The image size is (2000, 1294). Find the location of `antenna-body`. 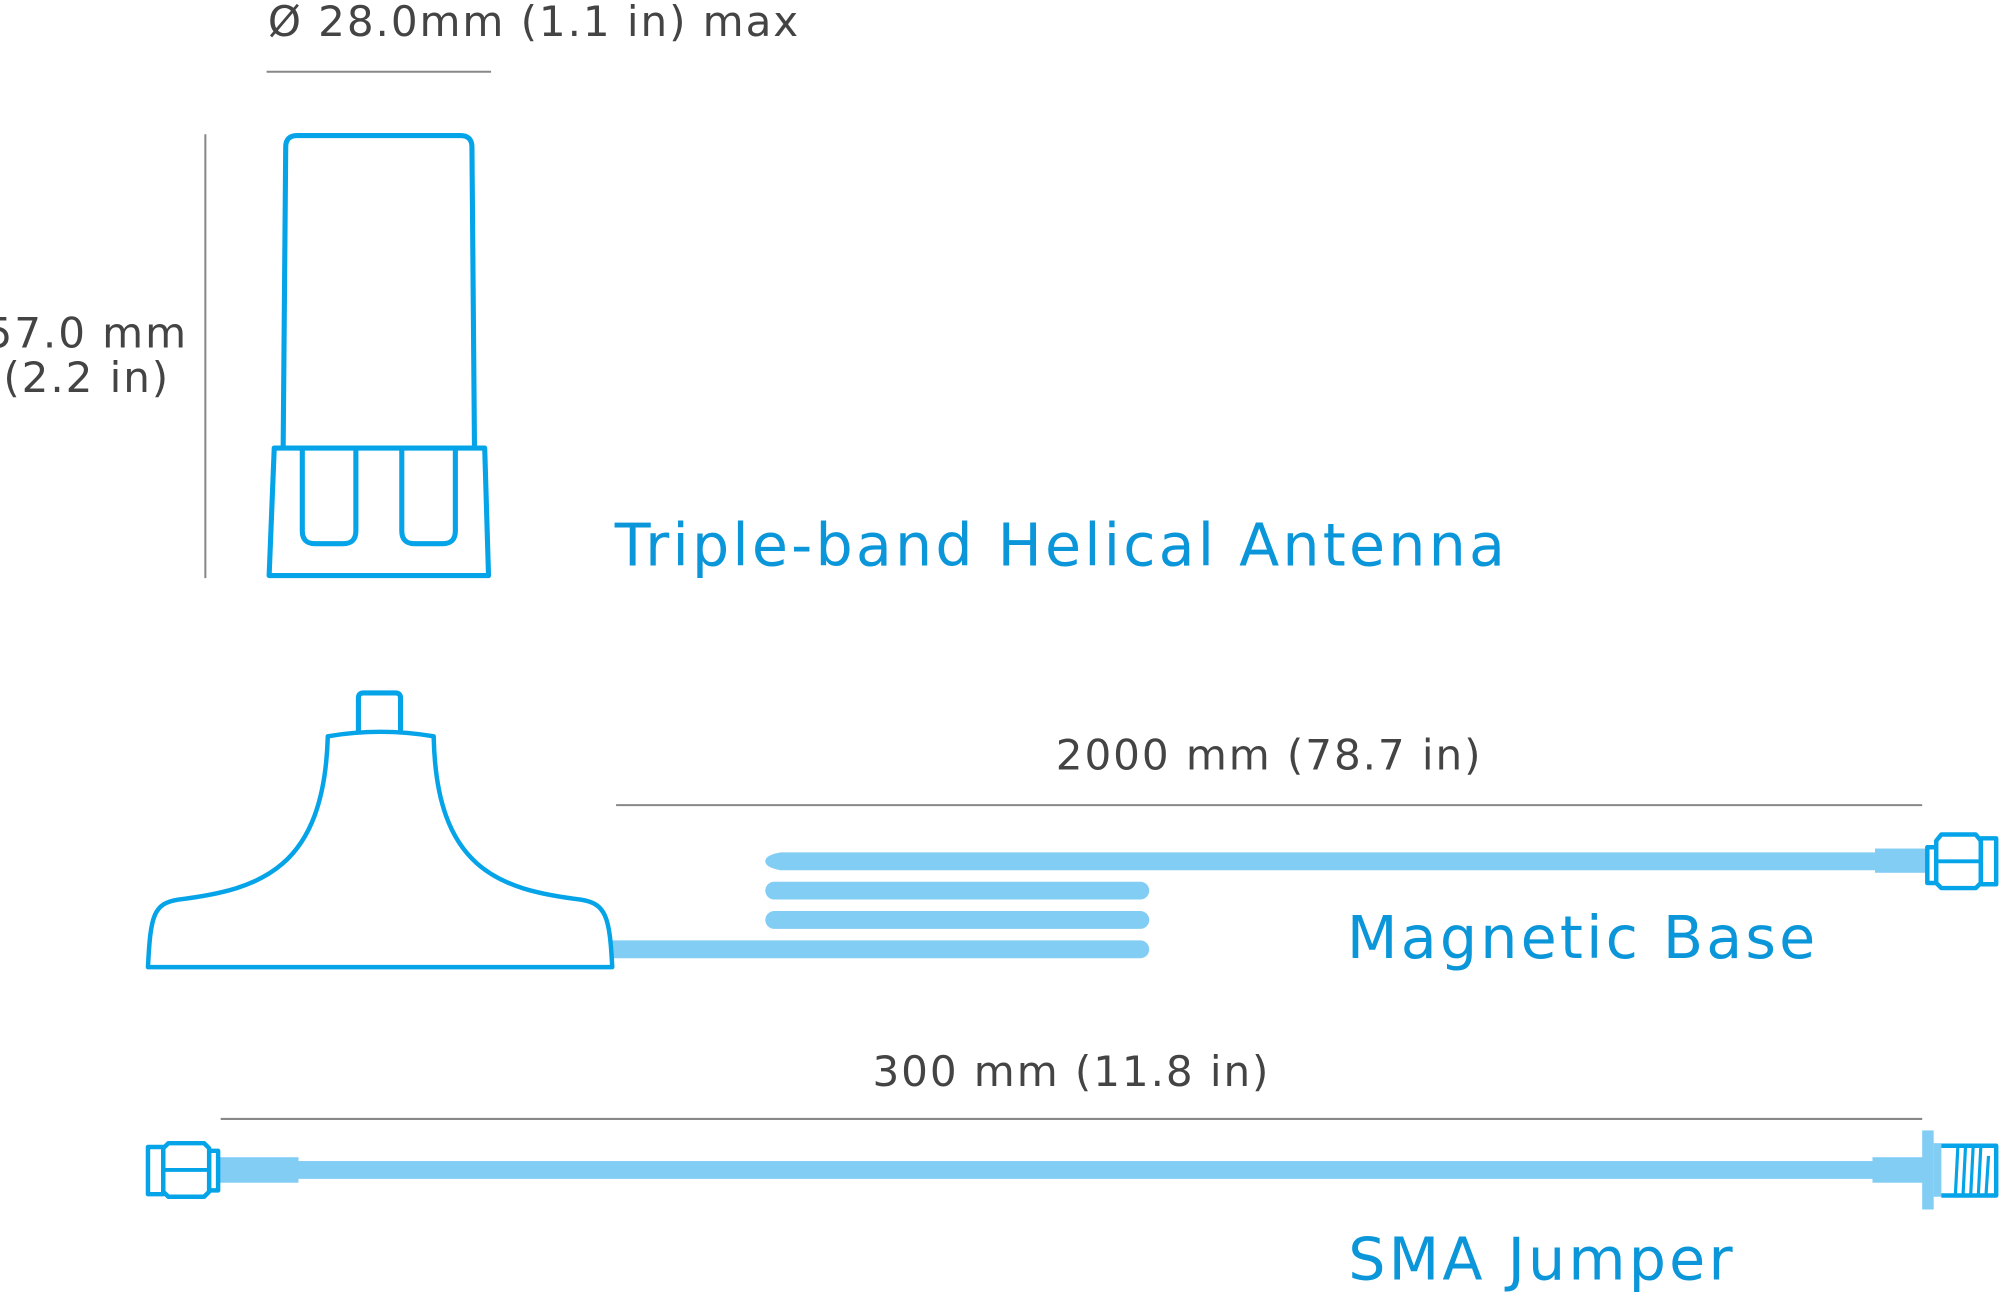

antenna-body is located at coordinates (379, 290).